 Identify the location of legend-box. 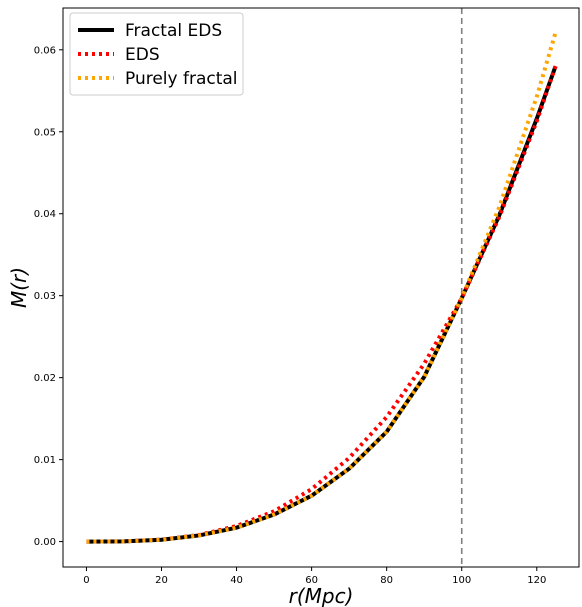
(156, 54).